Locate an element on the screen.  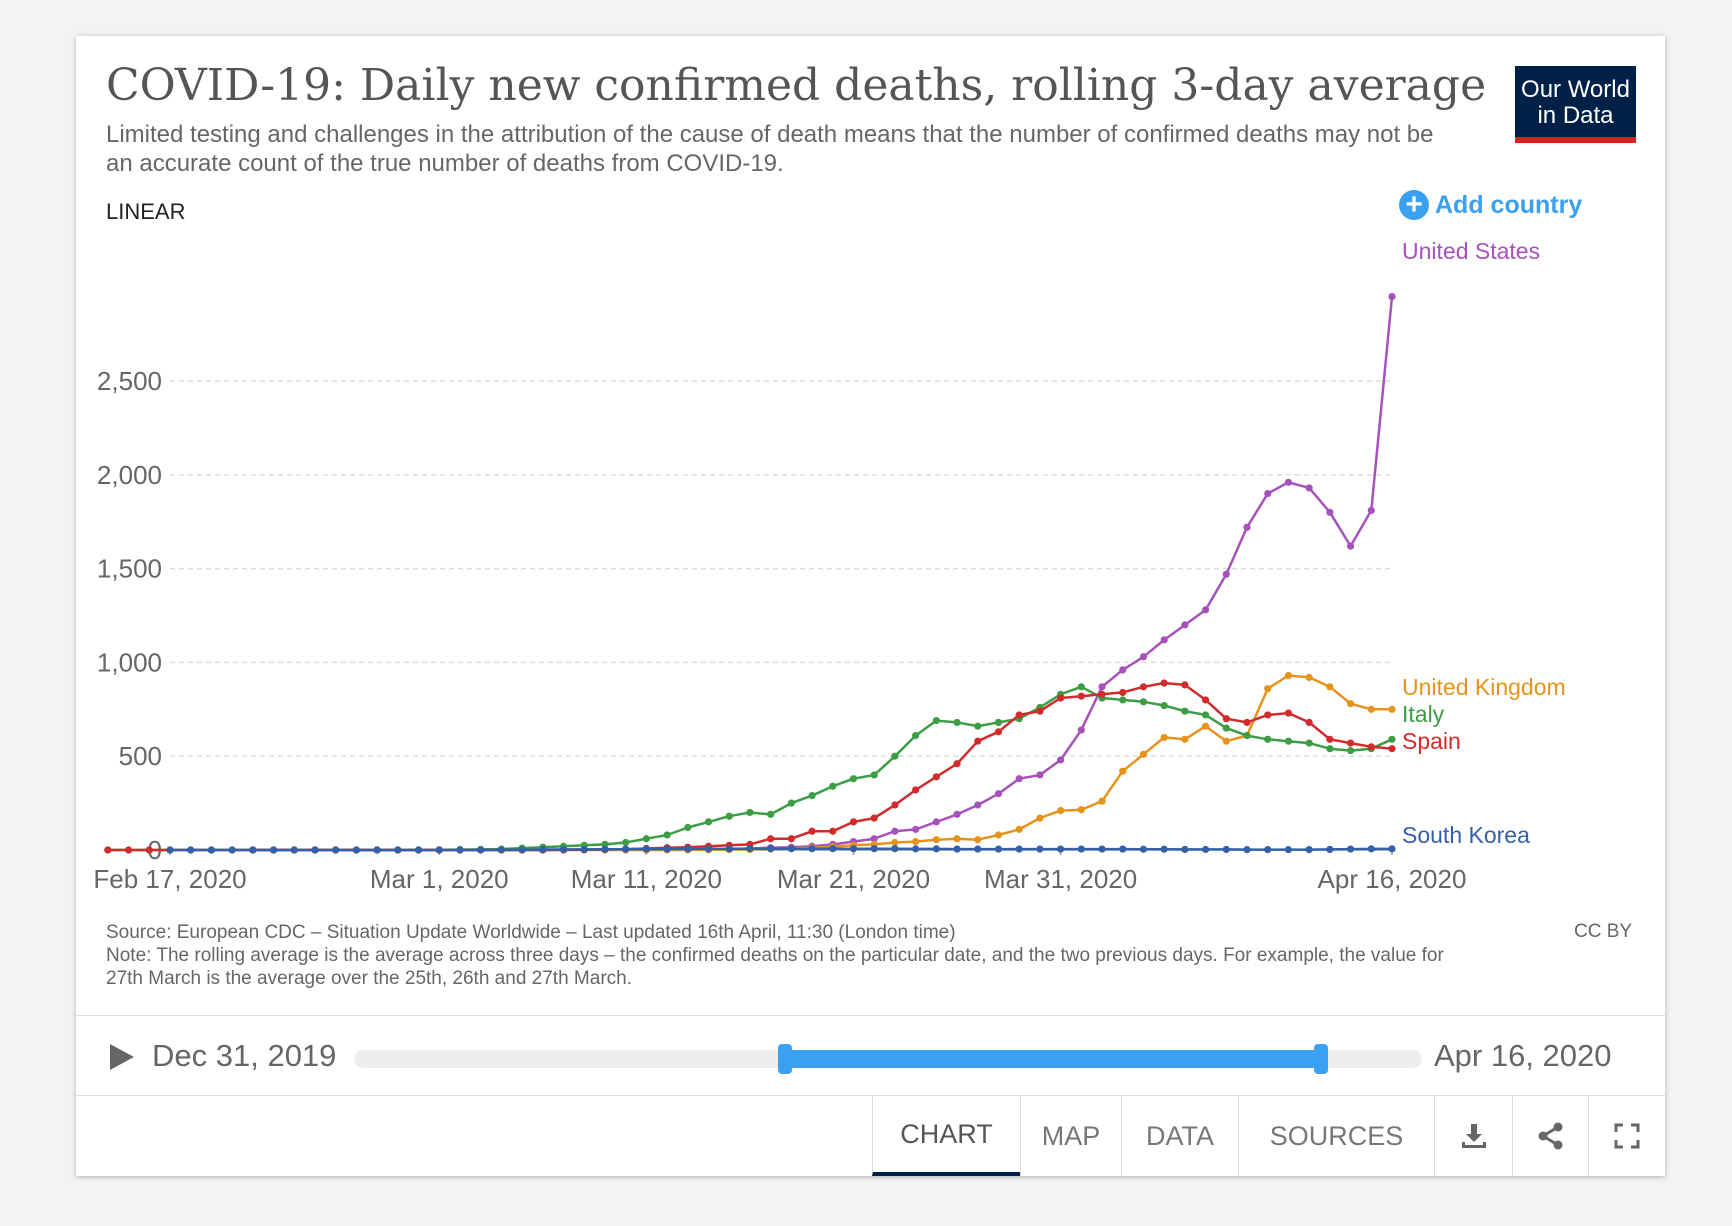
license-link: CC BY is located at coordinates (1603, 931).